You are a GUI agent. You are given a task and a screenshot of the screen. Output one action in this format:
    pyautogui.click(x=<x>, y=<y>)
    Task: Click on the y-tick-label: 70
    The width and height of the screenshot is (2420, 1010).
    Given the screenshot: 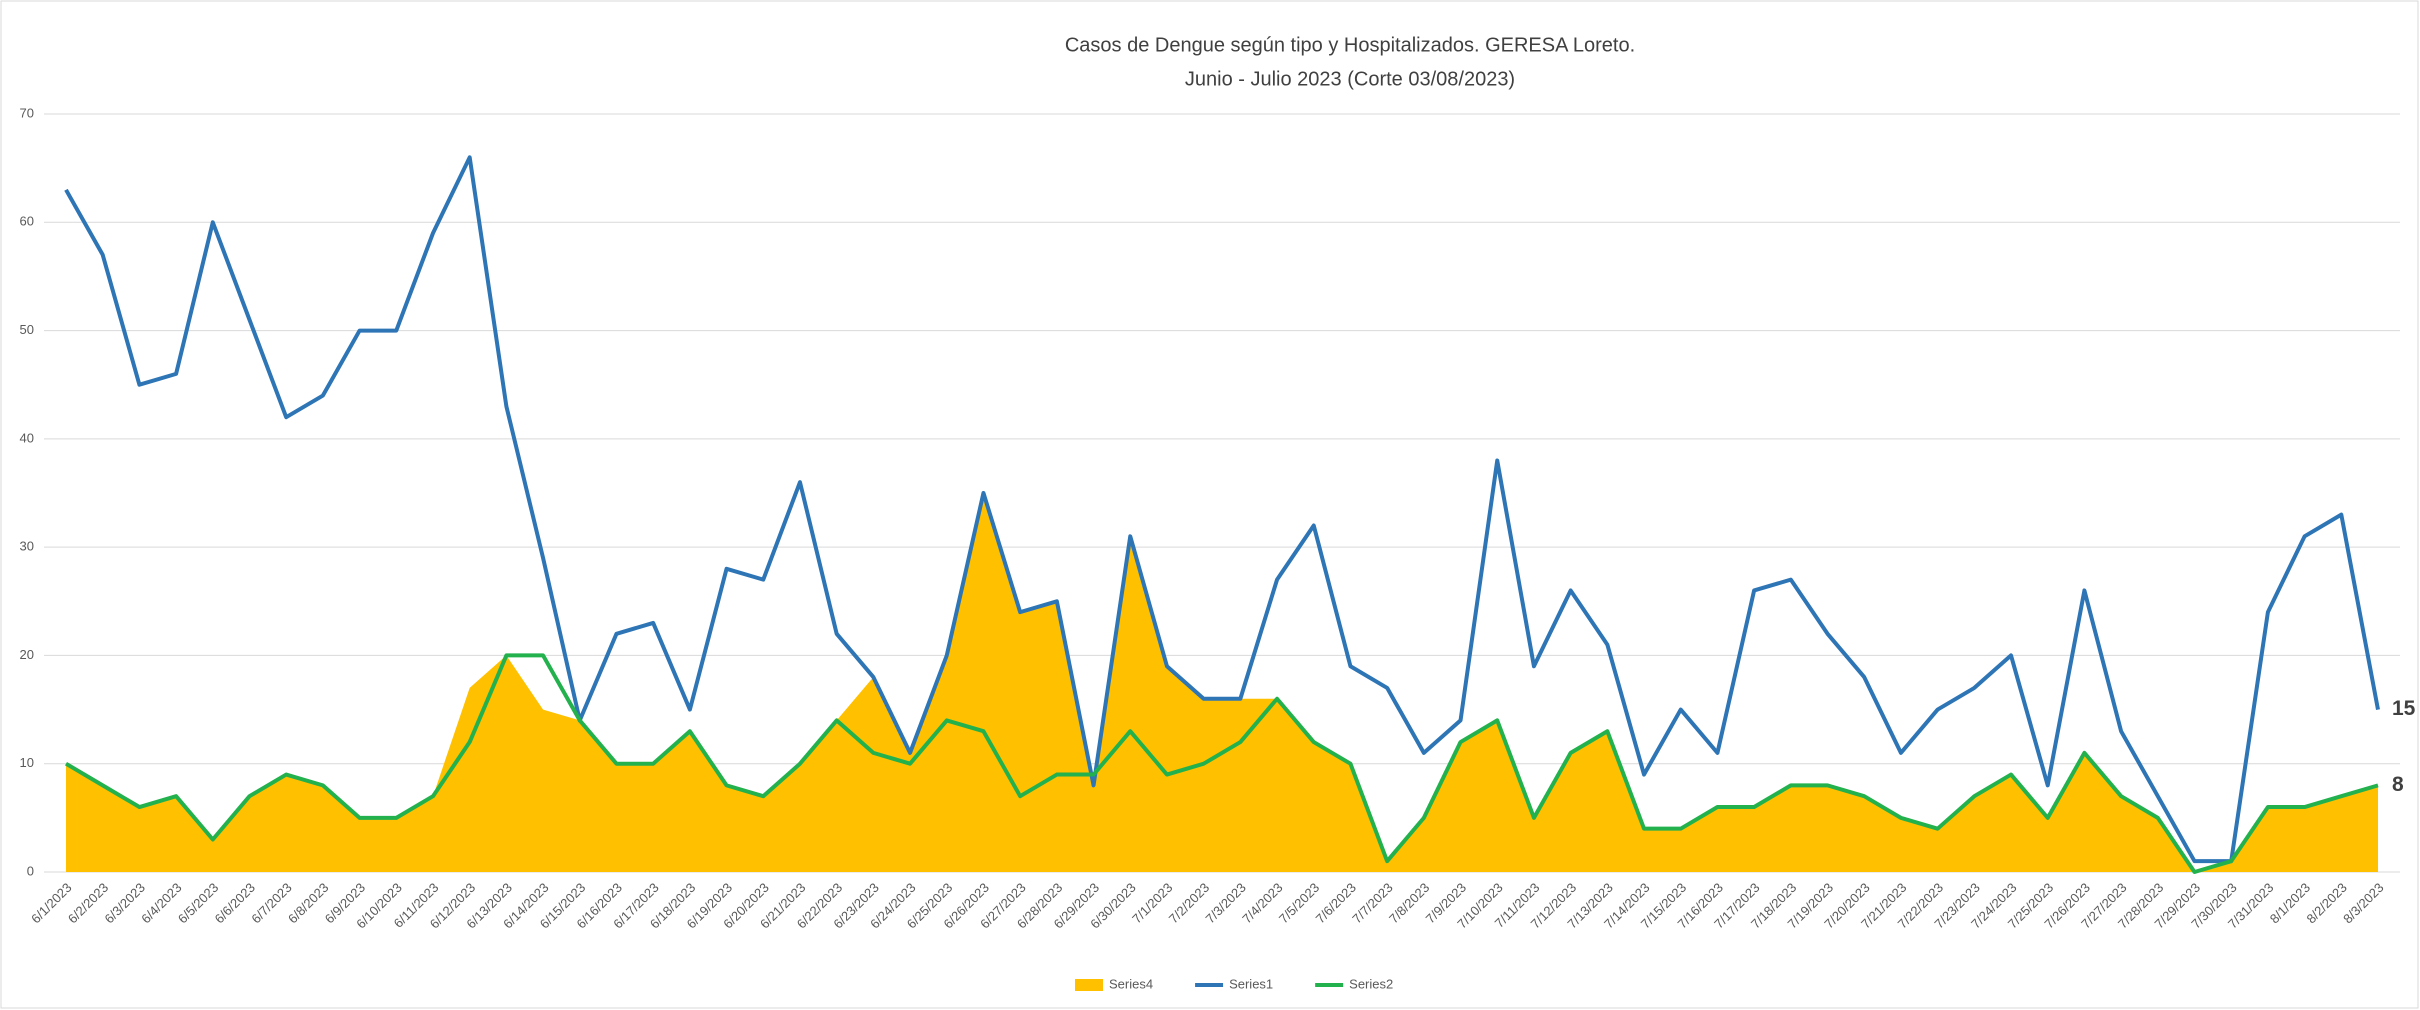 What is the action you would take?
    pyautogui.click(x=27, y=112)
    